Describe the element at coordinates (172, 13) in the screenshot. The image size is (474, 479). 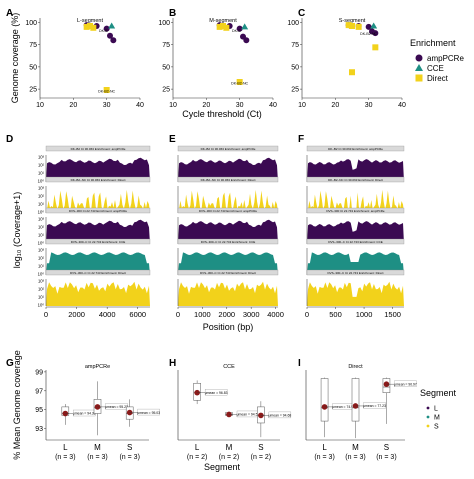
I see `panel-label: B` at that location.